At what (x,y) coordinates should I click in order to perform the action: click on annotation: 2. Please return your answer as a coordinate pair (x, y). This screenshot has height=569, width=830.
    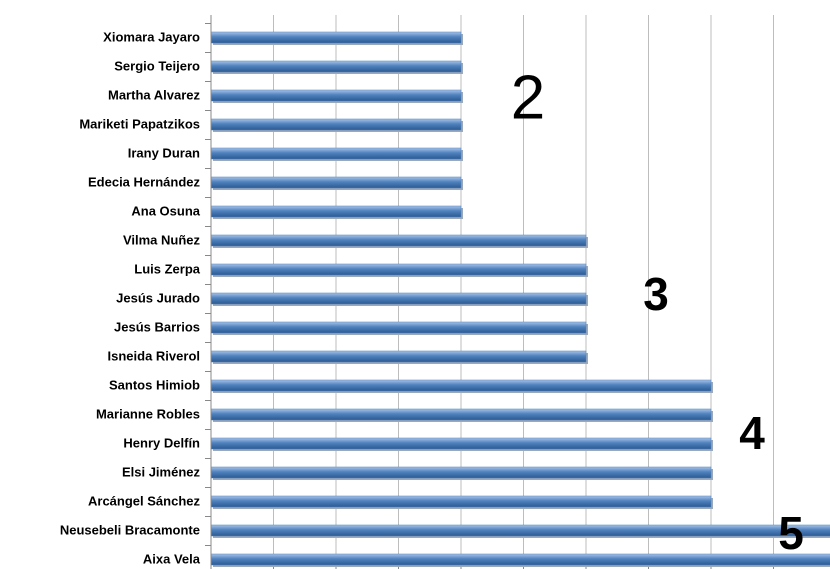
    Looking at the image, I should click on (528, 97).